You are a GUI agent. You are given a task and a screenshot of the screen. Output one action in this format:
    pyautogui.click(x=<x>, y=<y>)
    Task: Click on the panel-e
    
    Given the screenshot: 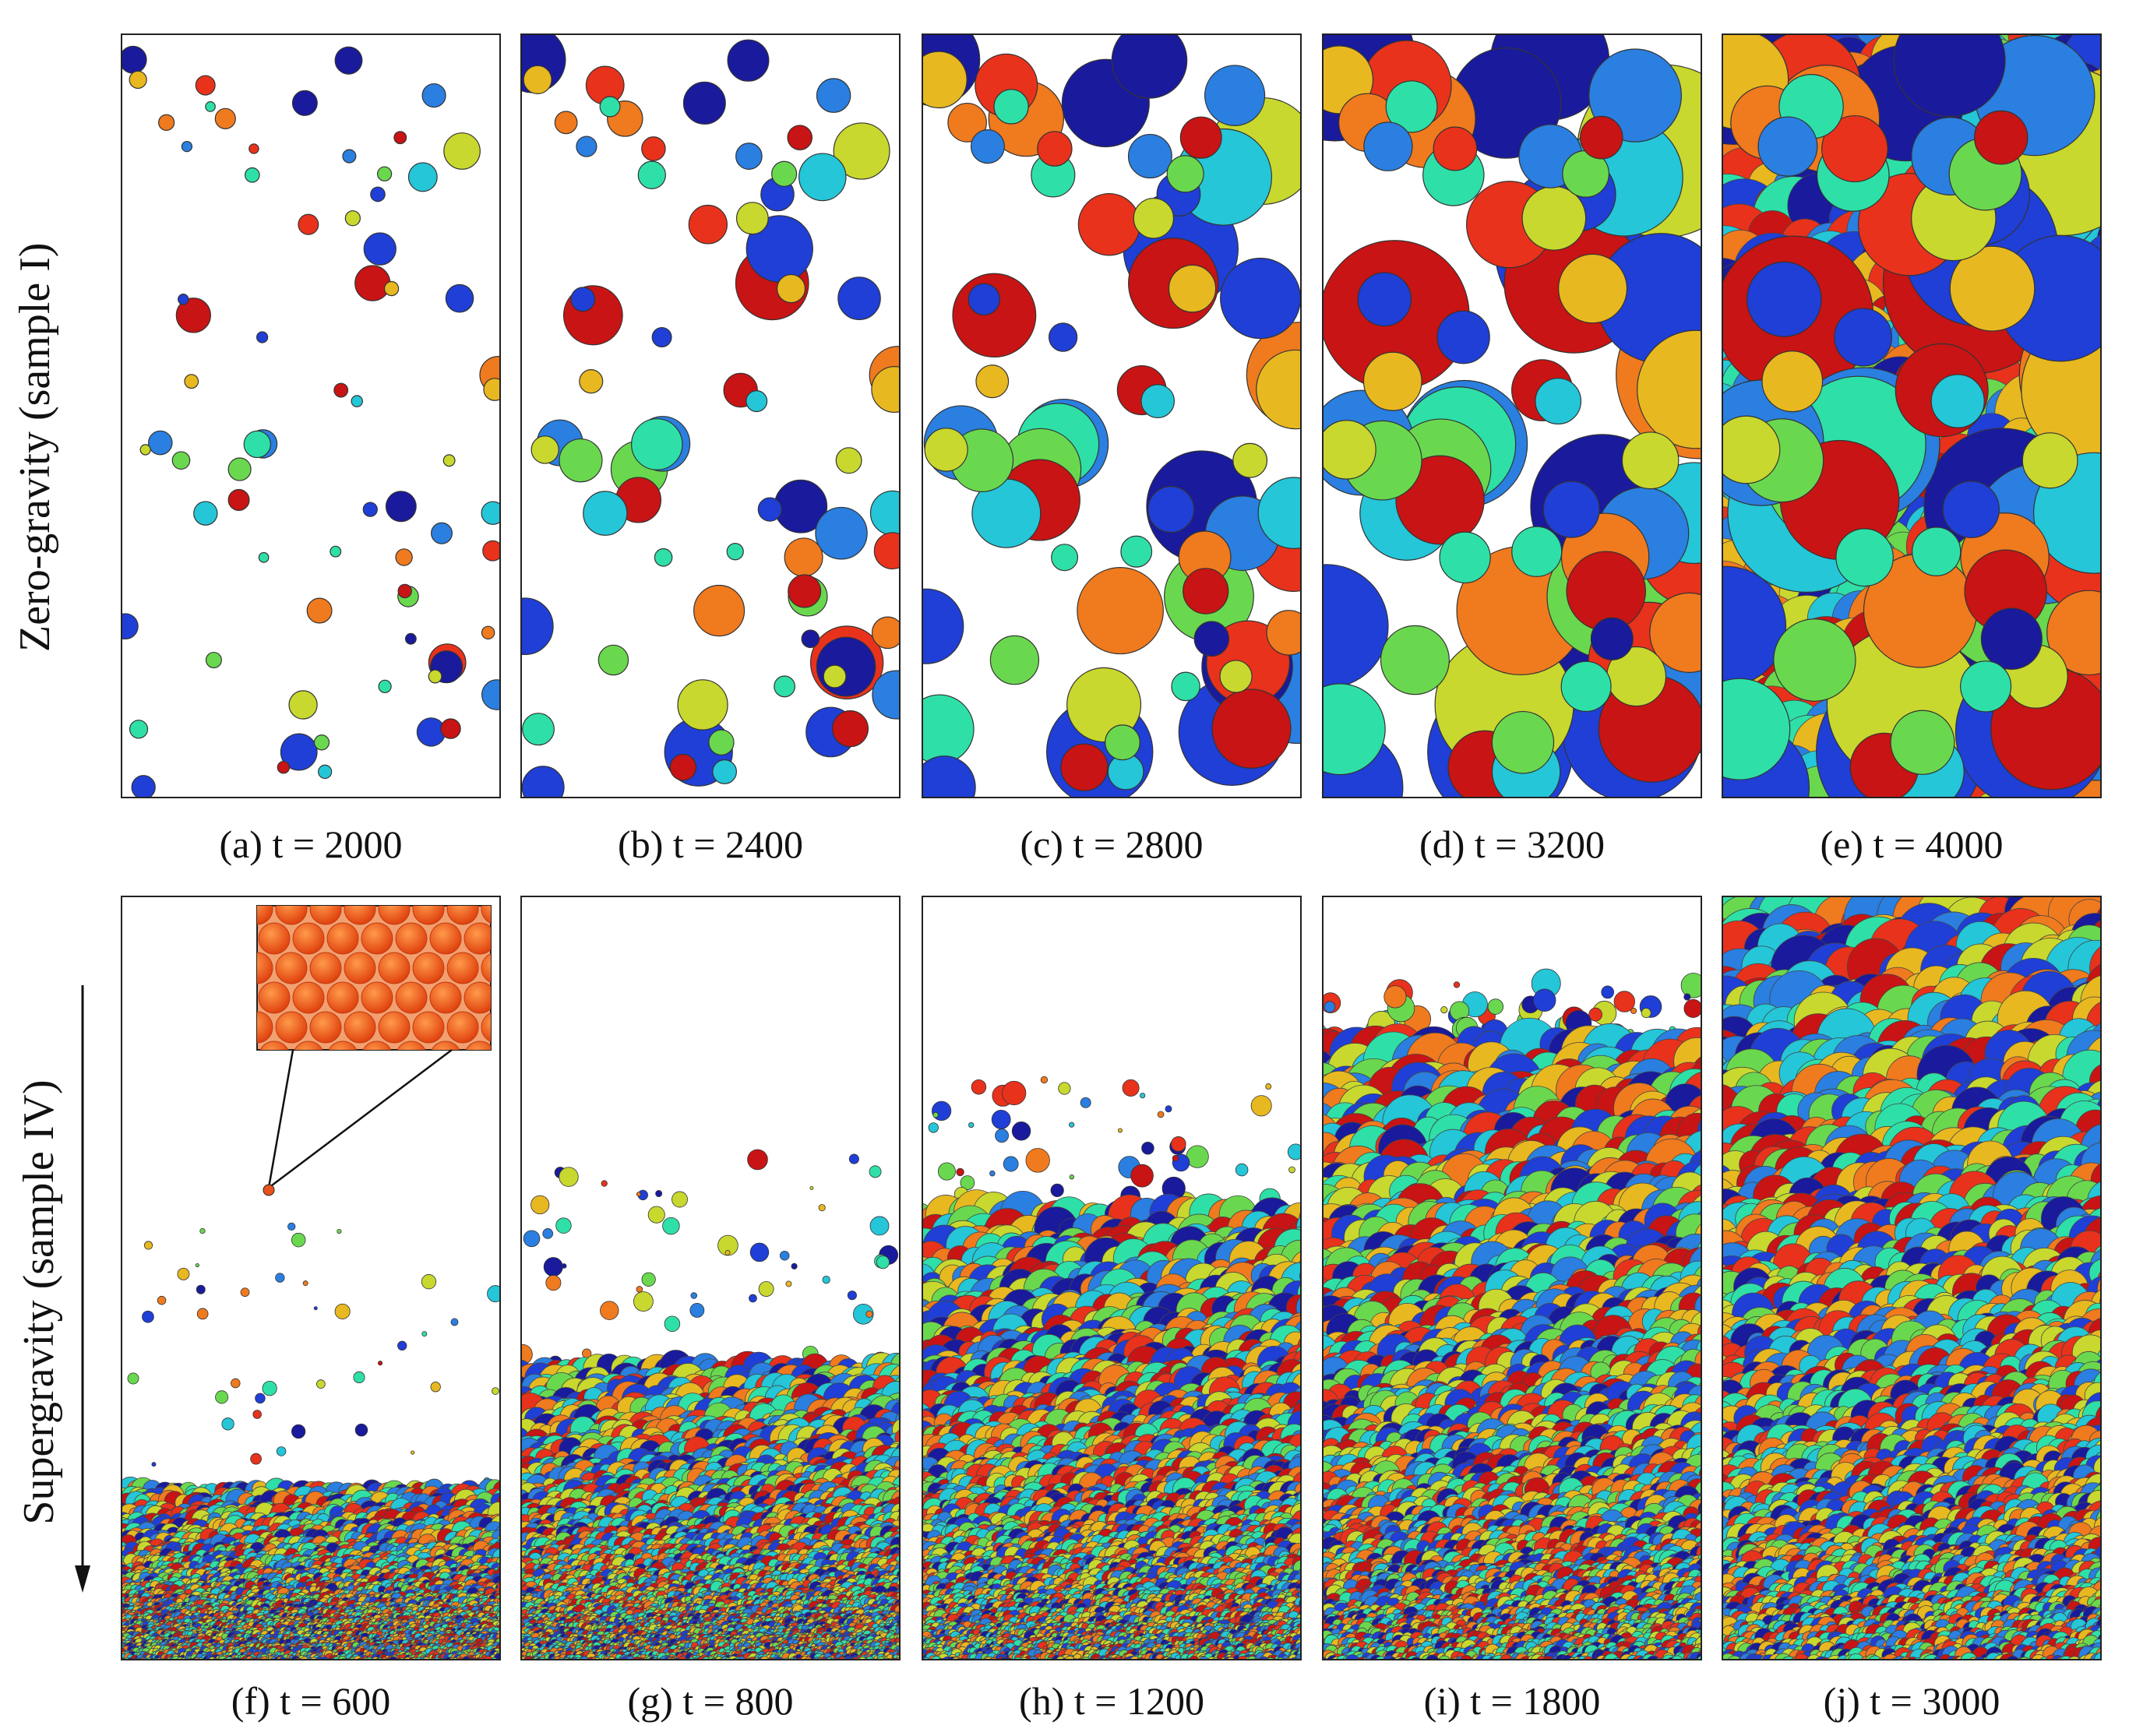 What is the action you would take?
    pyautogui.click(x=1912, y=415)
    